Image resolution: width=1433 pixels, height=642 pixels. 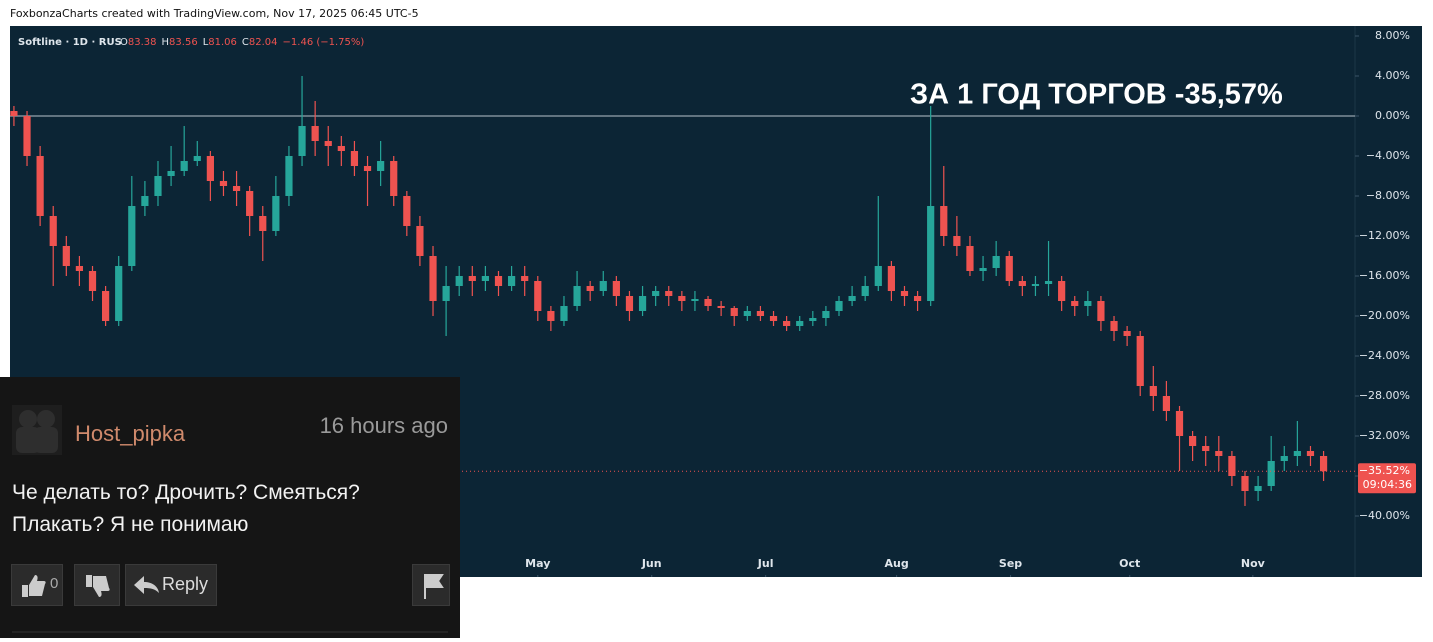 I want to click on x-tick-label: May, so click(x=537, y=563).